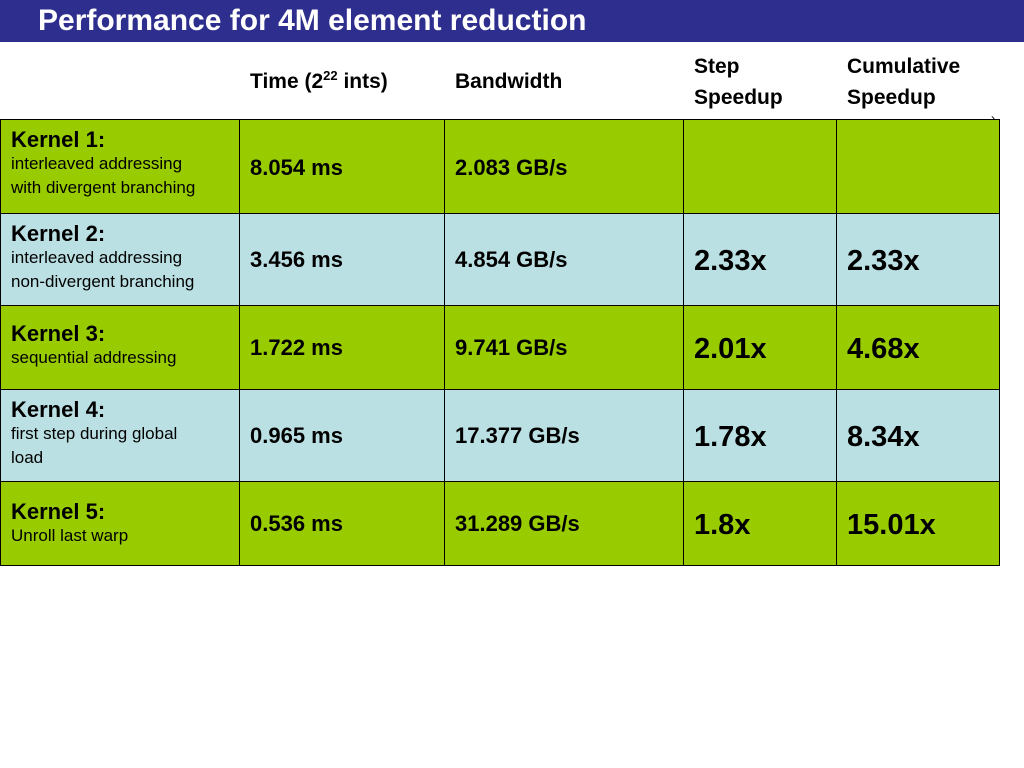  I want to click on header-time-prefix: Time (2, so click(287, 81).